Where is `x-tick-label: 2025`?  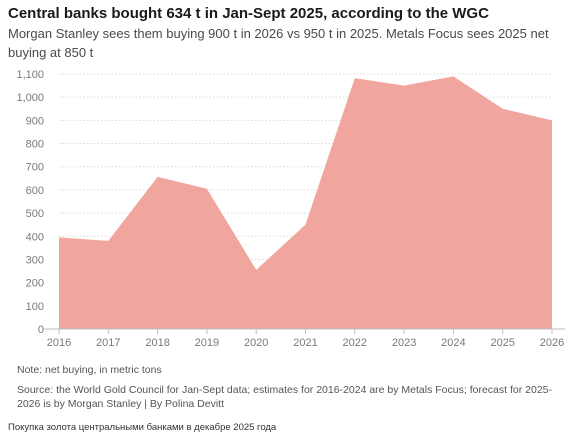
x-tick-label: 2025 is located at coordinates (502, 343).